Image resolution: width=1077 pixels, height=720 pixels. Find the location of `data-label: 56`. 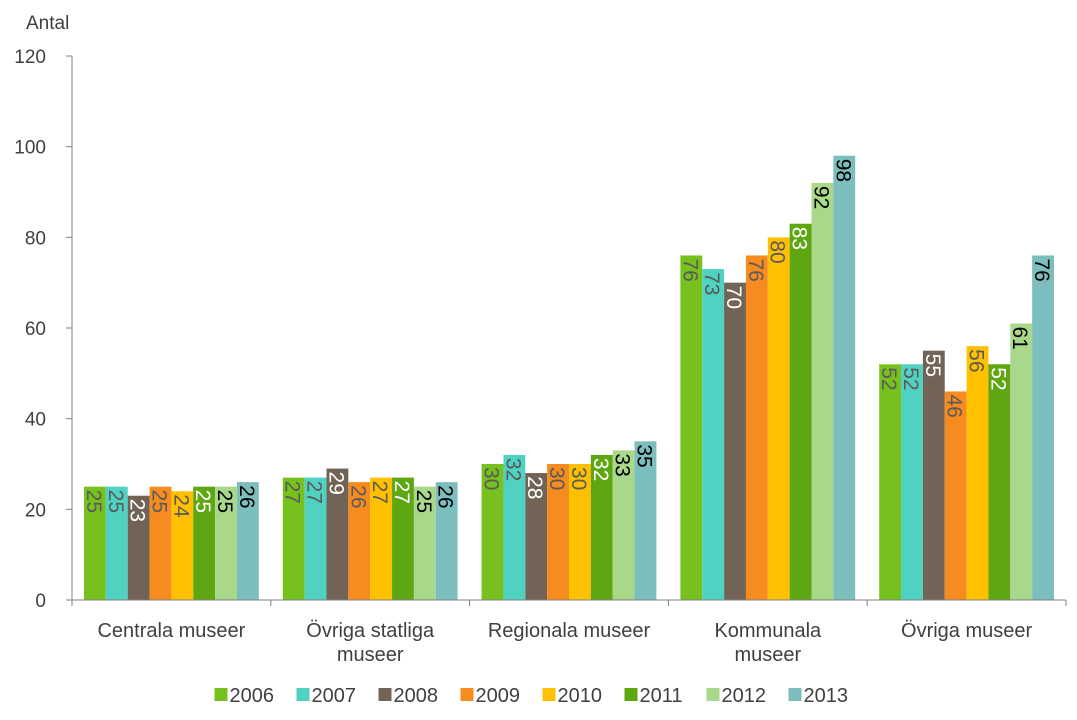

data-label: 56 is located at coordinates (976, 360).